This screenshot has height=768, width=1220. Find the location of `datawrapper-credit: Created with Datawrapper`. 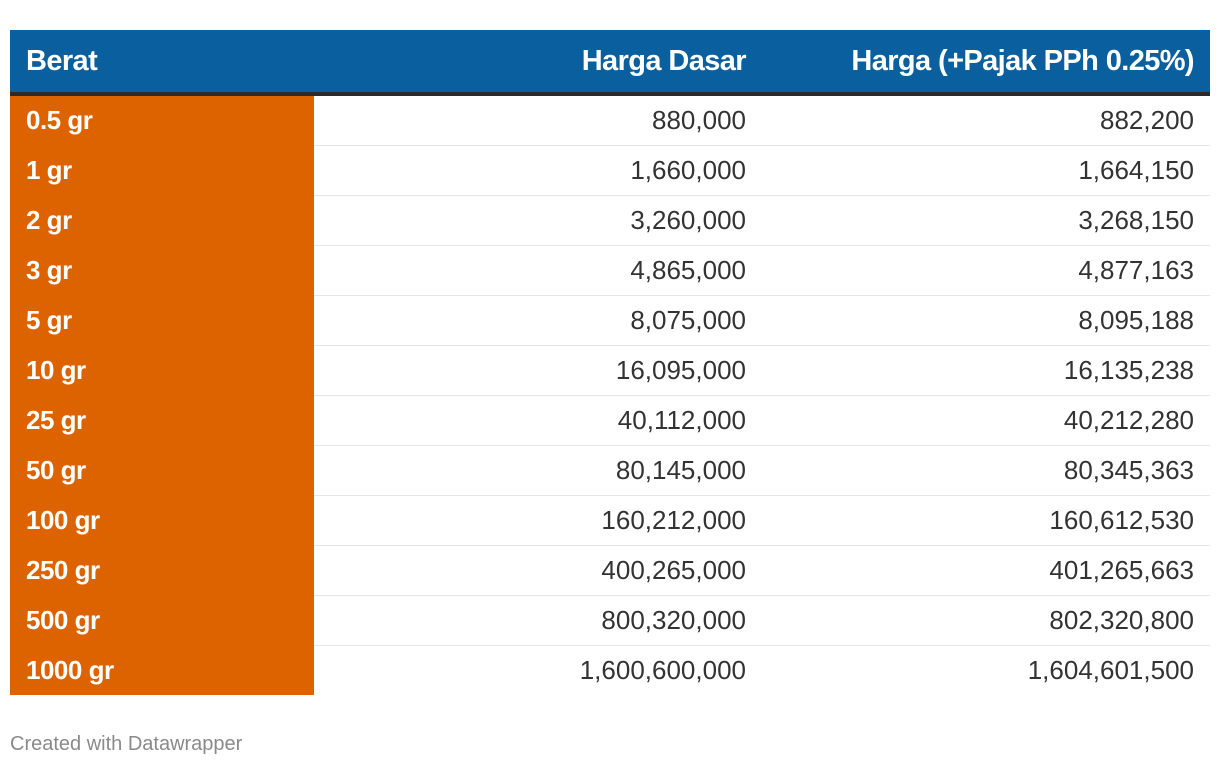

datawrapper-credit: Created with Datawrapper is located at coordinates (126, 744).